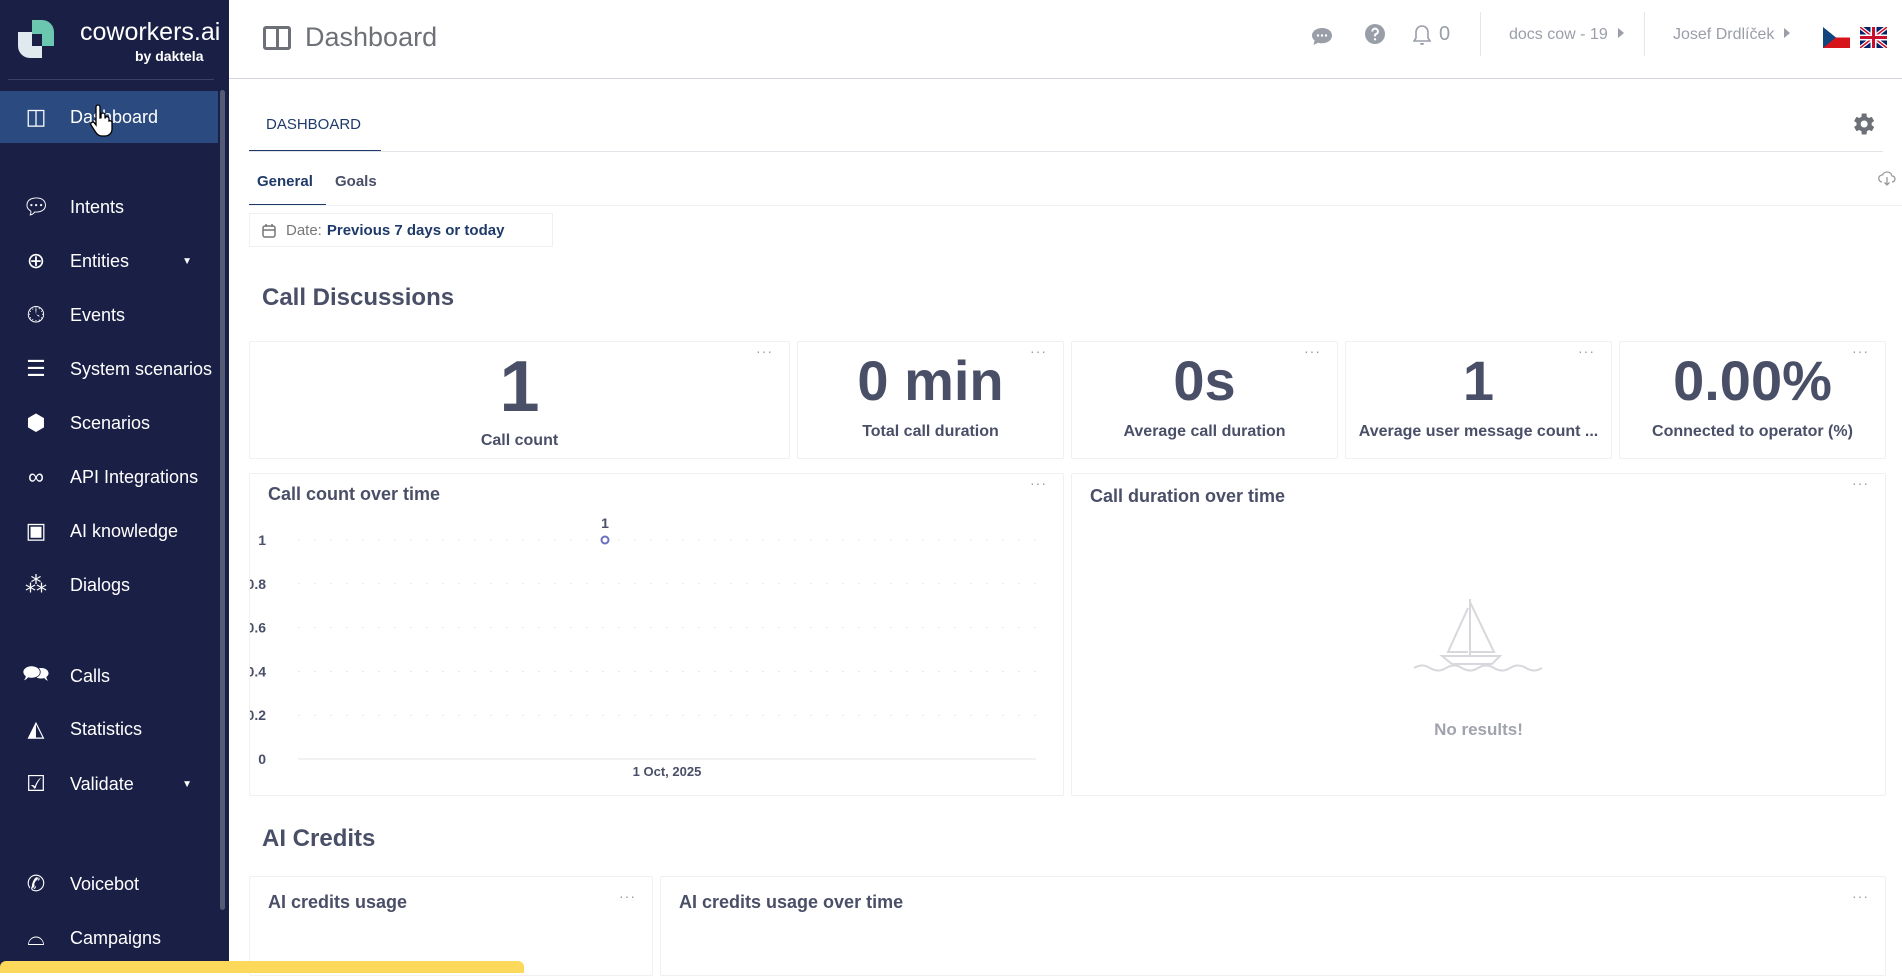  What do you see at coordinates (36, 260) in the screenshot?
I see `plus-bubble-icon: ⊕` at bounding box center [36, 260].